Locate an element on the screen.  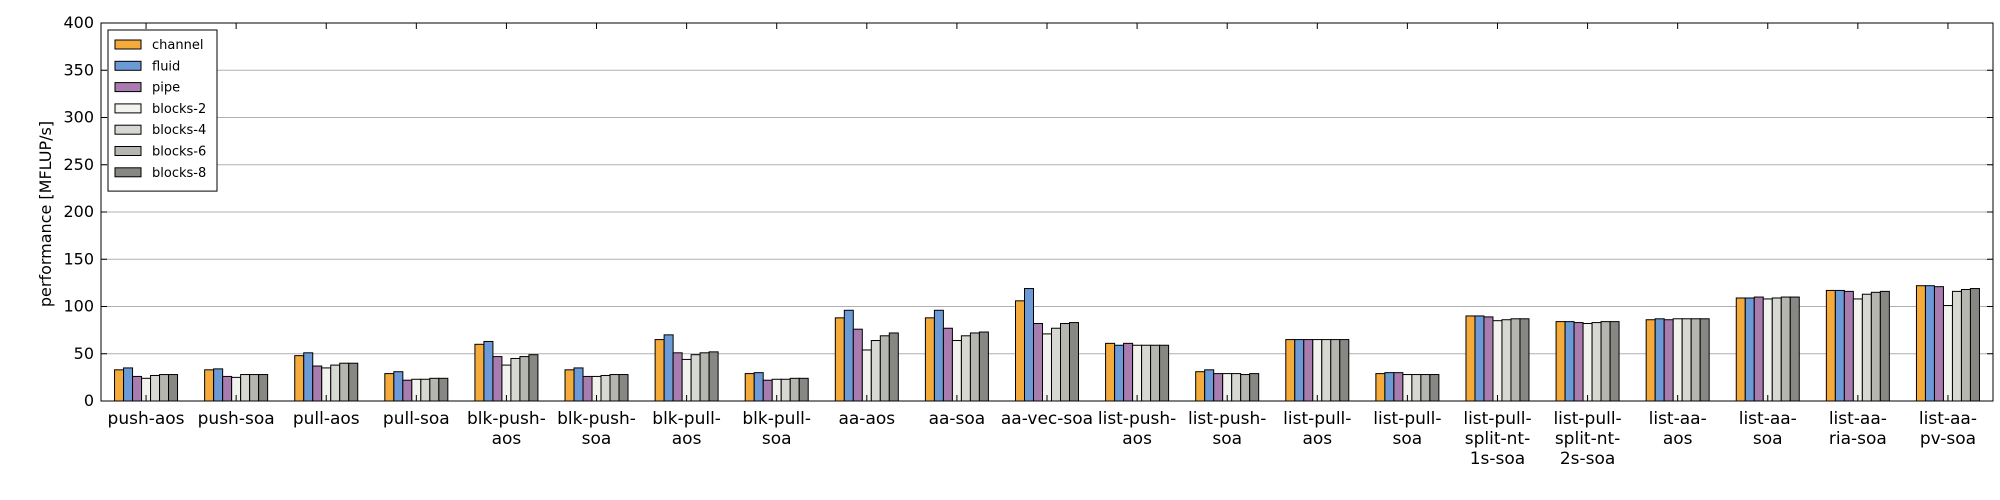
legend-label-blocks-4: blocks-4 is located at coordinates (179, 130).